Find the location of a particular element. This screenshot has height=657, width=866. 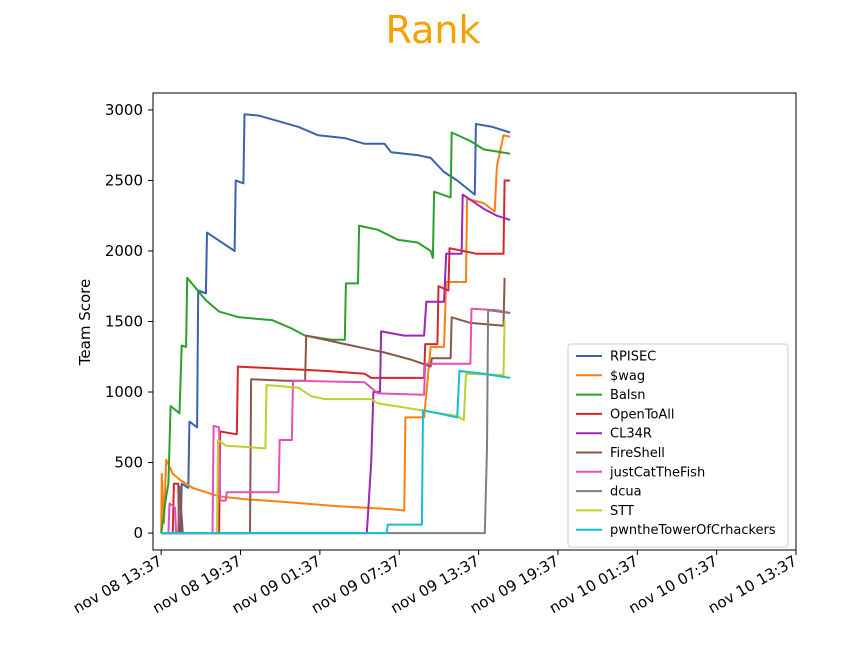

y-tick-label: 2500 is located at coordinates (124, 180).